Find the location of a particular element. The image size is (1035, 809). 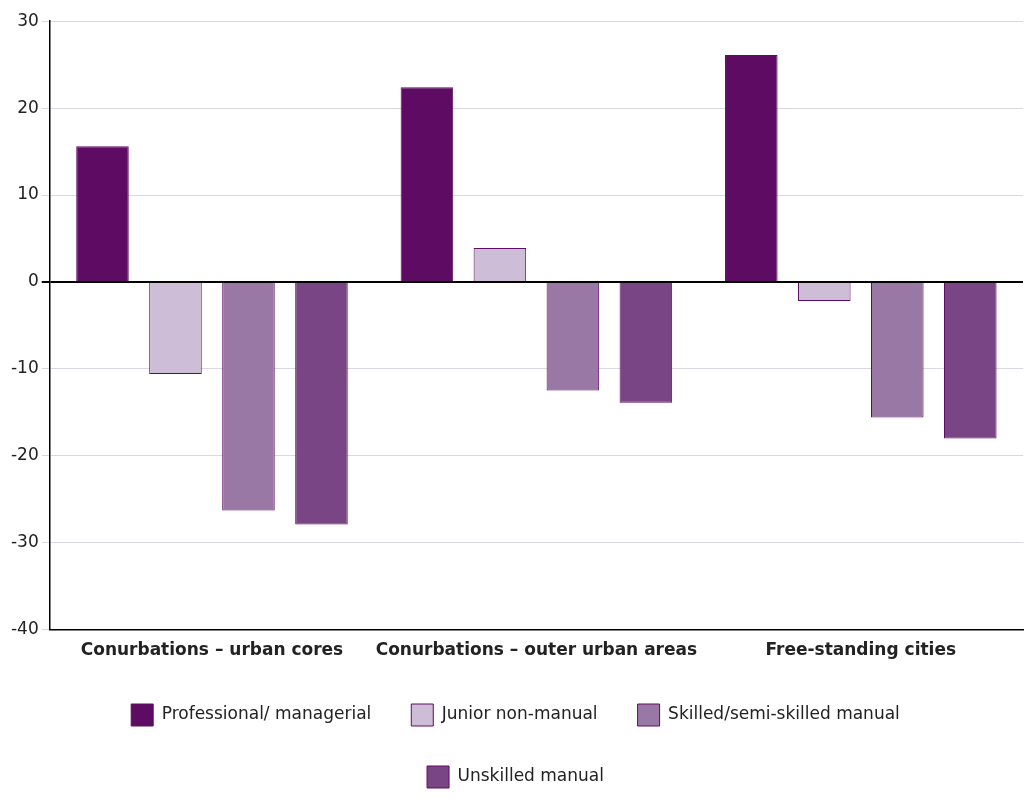

x-tick-label: Conurbations – outer urban areas is located at coordinates (536, 649).